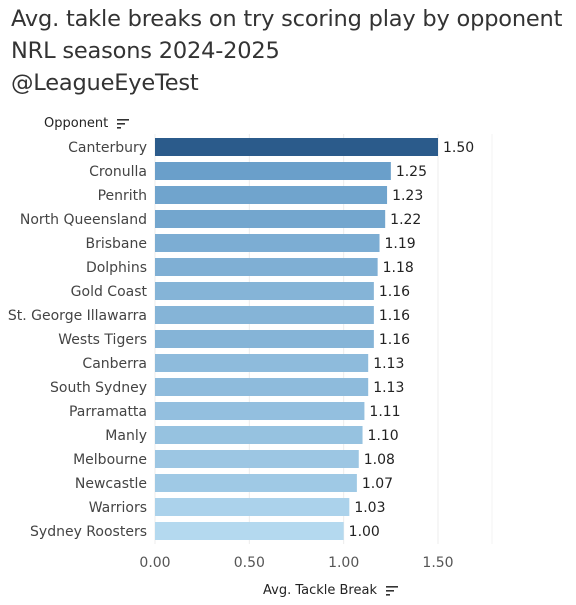  I want to click on category-label: Newcastle, so click(111, 484).